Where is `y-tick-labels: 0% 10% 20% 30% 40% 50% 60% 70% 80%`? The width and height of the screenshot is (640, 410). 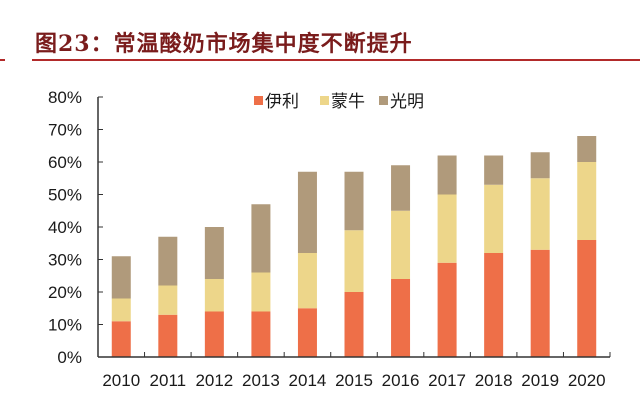
y-tick-labels: 0% 10% 20% 30% 40% 50% 60% 70% 80% is located at coordinates (65, 227).